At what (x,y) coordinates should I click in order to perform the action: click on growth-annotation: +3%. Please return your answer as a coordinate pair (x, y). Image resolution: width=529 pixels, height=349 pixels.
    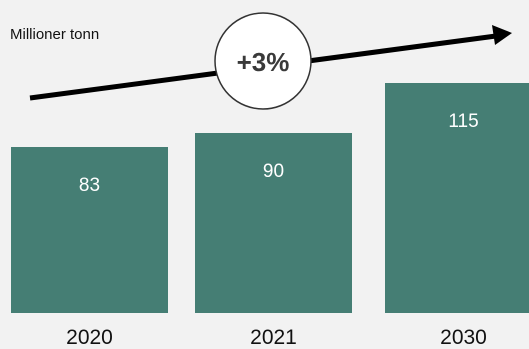
    Looking at the image, I should click on (263, 62).